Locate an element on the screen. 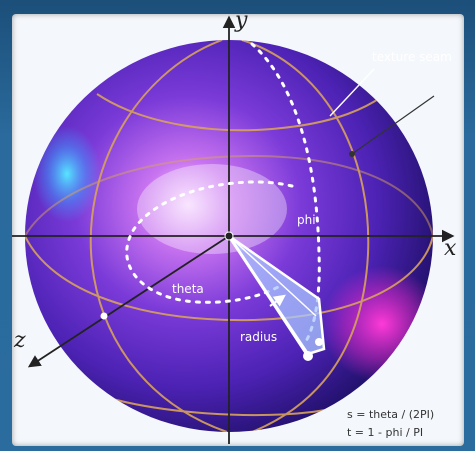 The width and height of the screenshot is (475, 451). upper-latitude-line is located at coordinates (247, 107).